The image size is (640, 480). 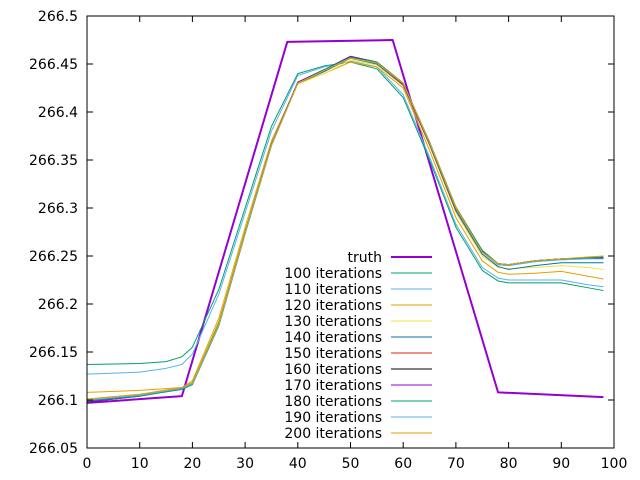 What do you see at coordinates (58, 113) in the screenshot?
I see `y-tick-label: 266.4` at bounding box center [58, 113].